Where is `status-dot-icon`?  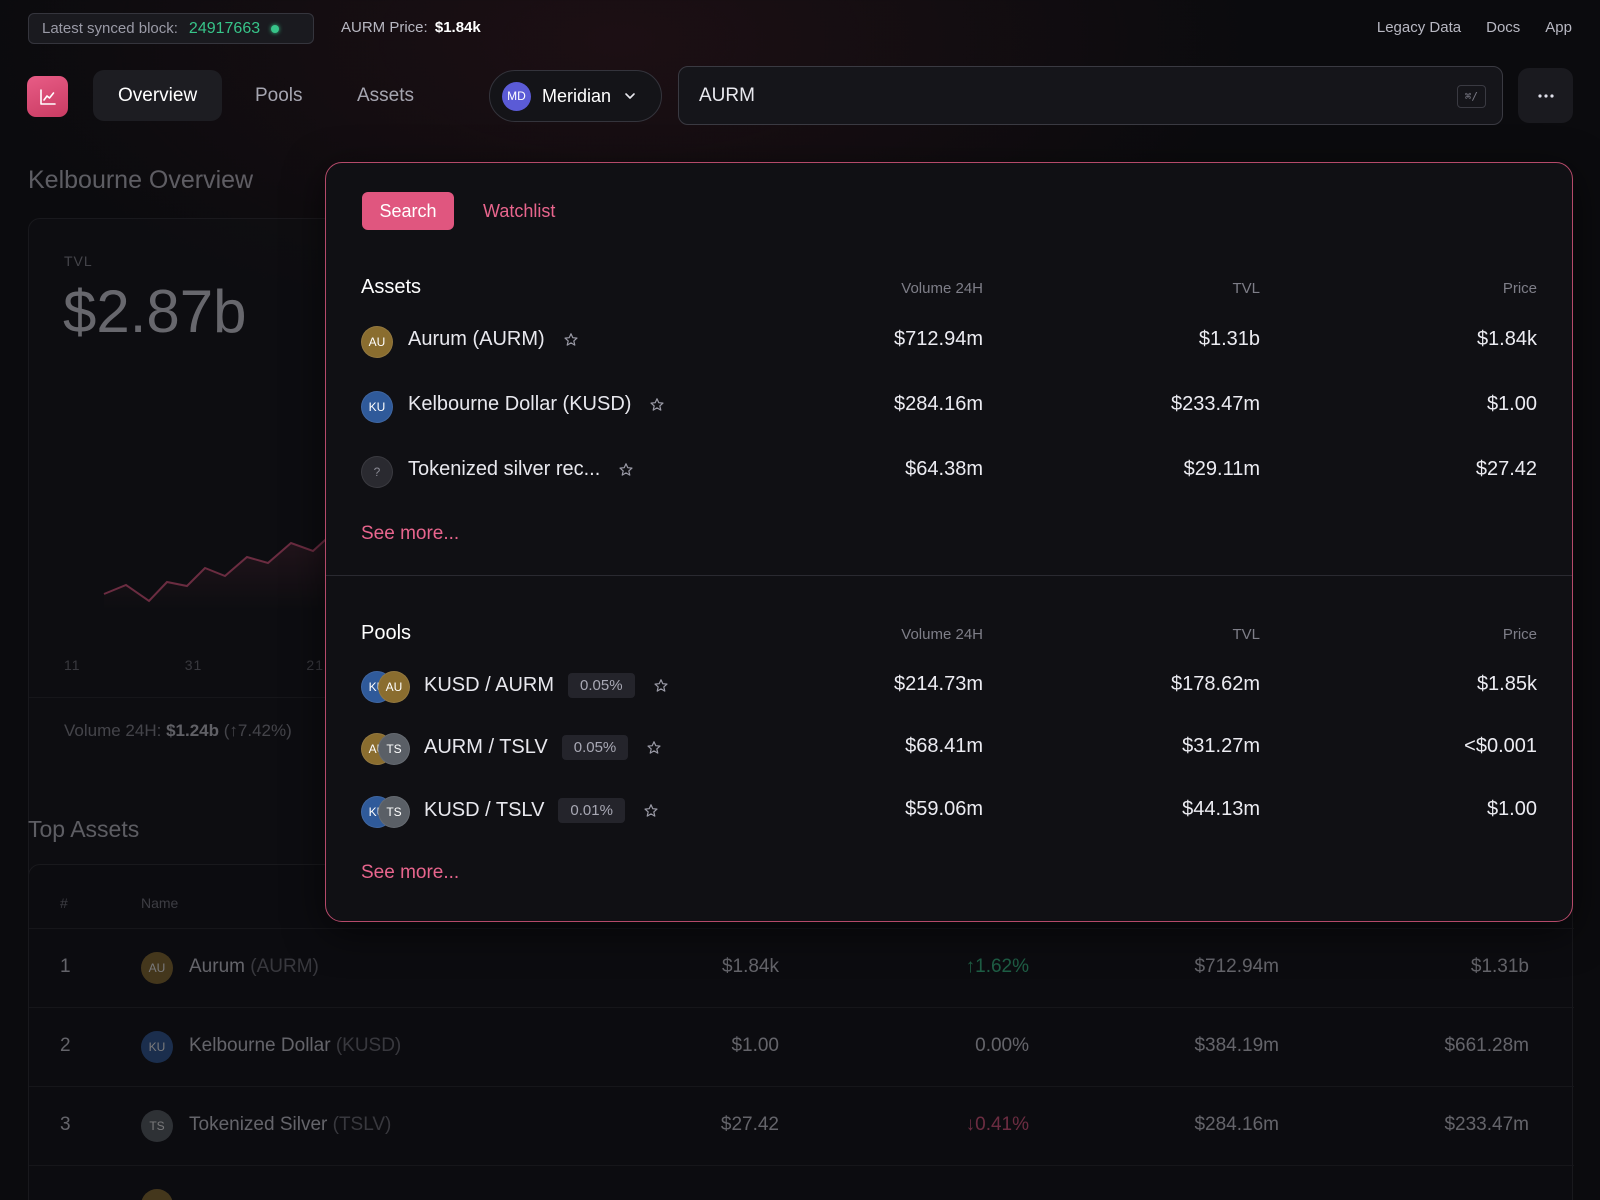
status-dot-icon is located at coordinates (275, 28).